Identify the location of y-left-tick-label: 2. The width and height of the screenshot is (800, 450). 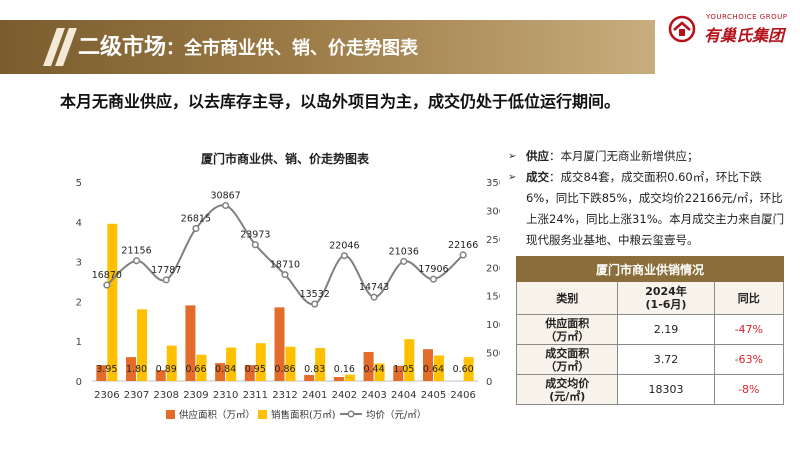
(79, 302).